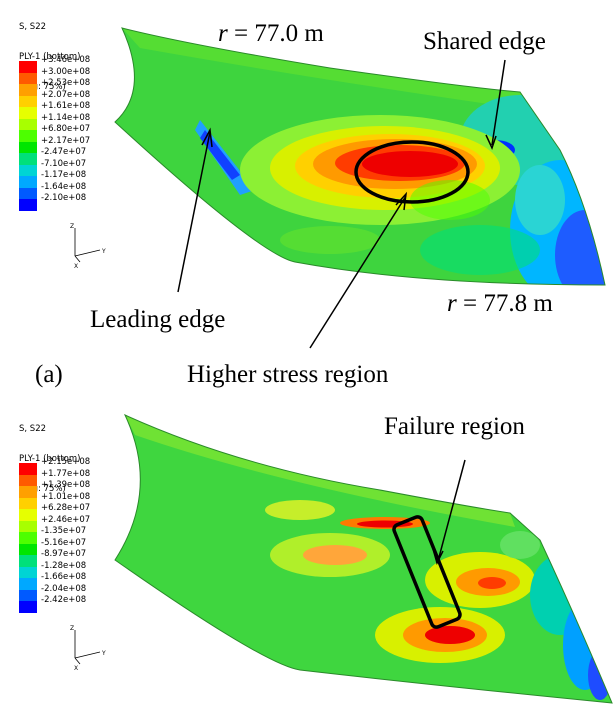 This screenshot has height=704, width=613. Describe the element at coordinates (66, 140) in the screenshot. I see `legend-value: +2.17e+07` at that location.